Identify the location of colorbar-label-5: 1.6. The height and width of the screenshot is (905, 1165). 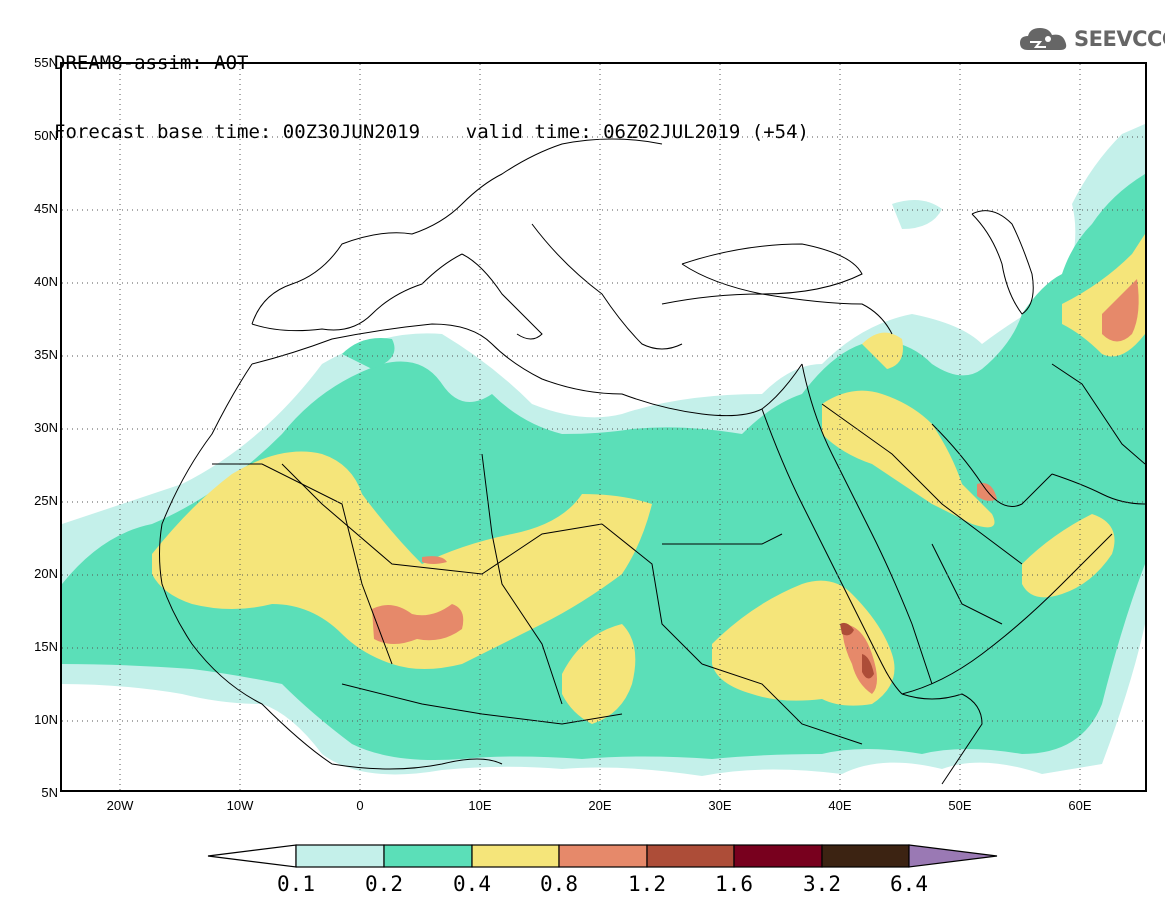
(734, 884).